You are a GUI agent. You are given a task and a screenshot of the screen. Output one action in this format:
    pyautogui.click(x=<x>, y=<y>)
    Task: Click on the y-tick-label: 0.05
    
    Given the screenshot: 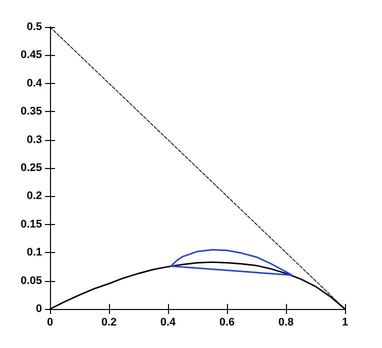 What is the action you would take?
    pyautogui.click(x=31, y=280)
    